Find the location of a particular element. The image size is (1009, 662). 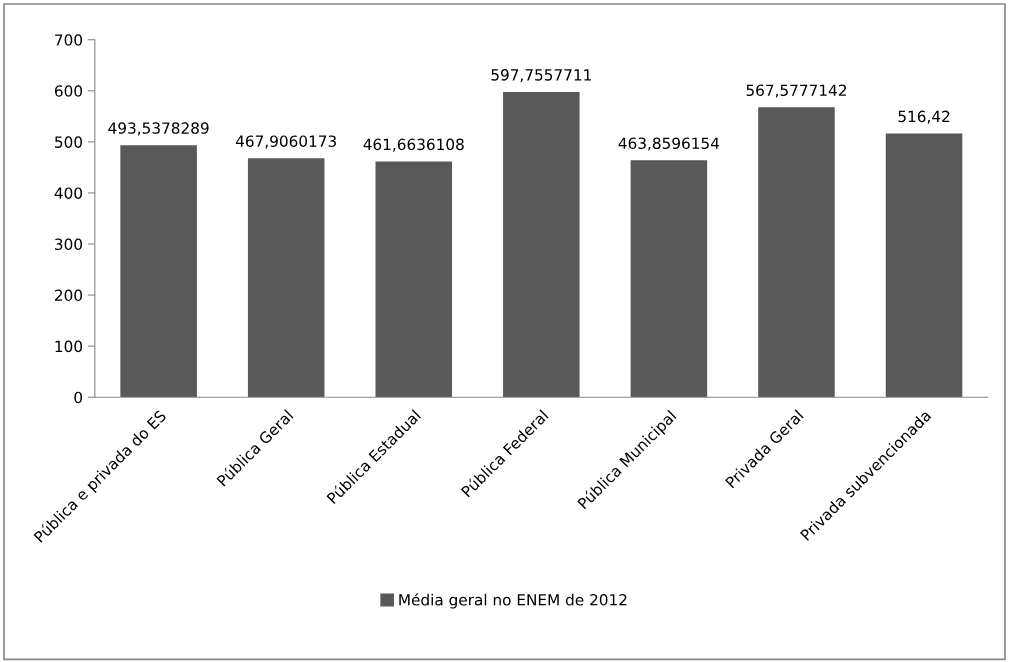

legend-label: Média geral no ENEM de 2012 is located at coordinates (513, 601).